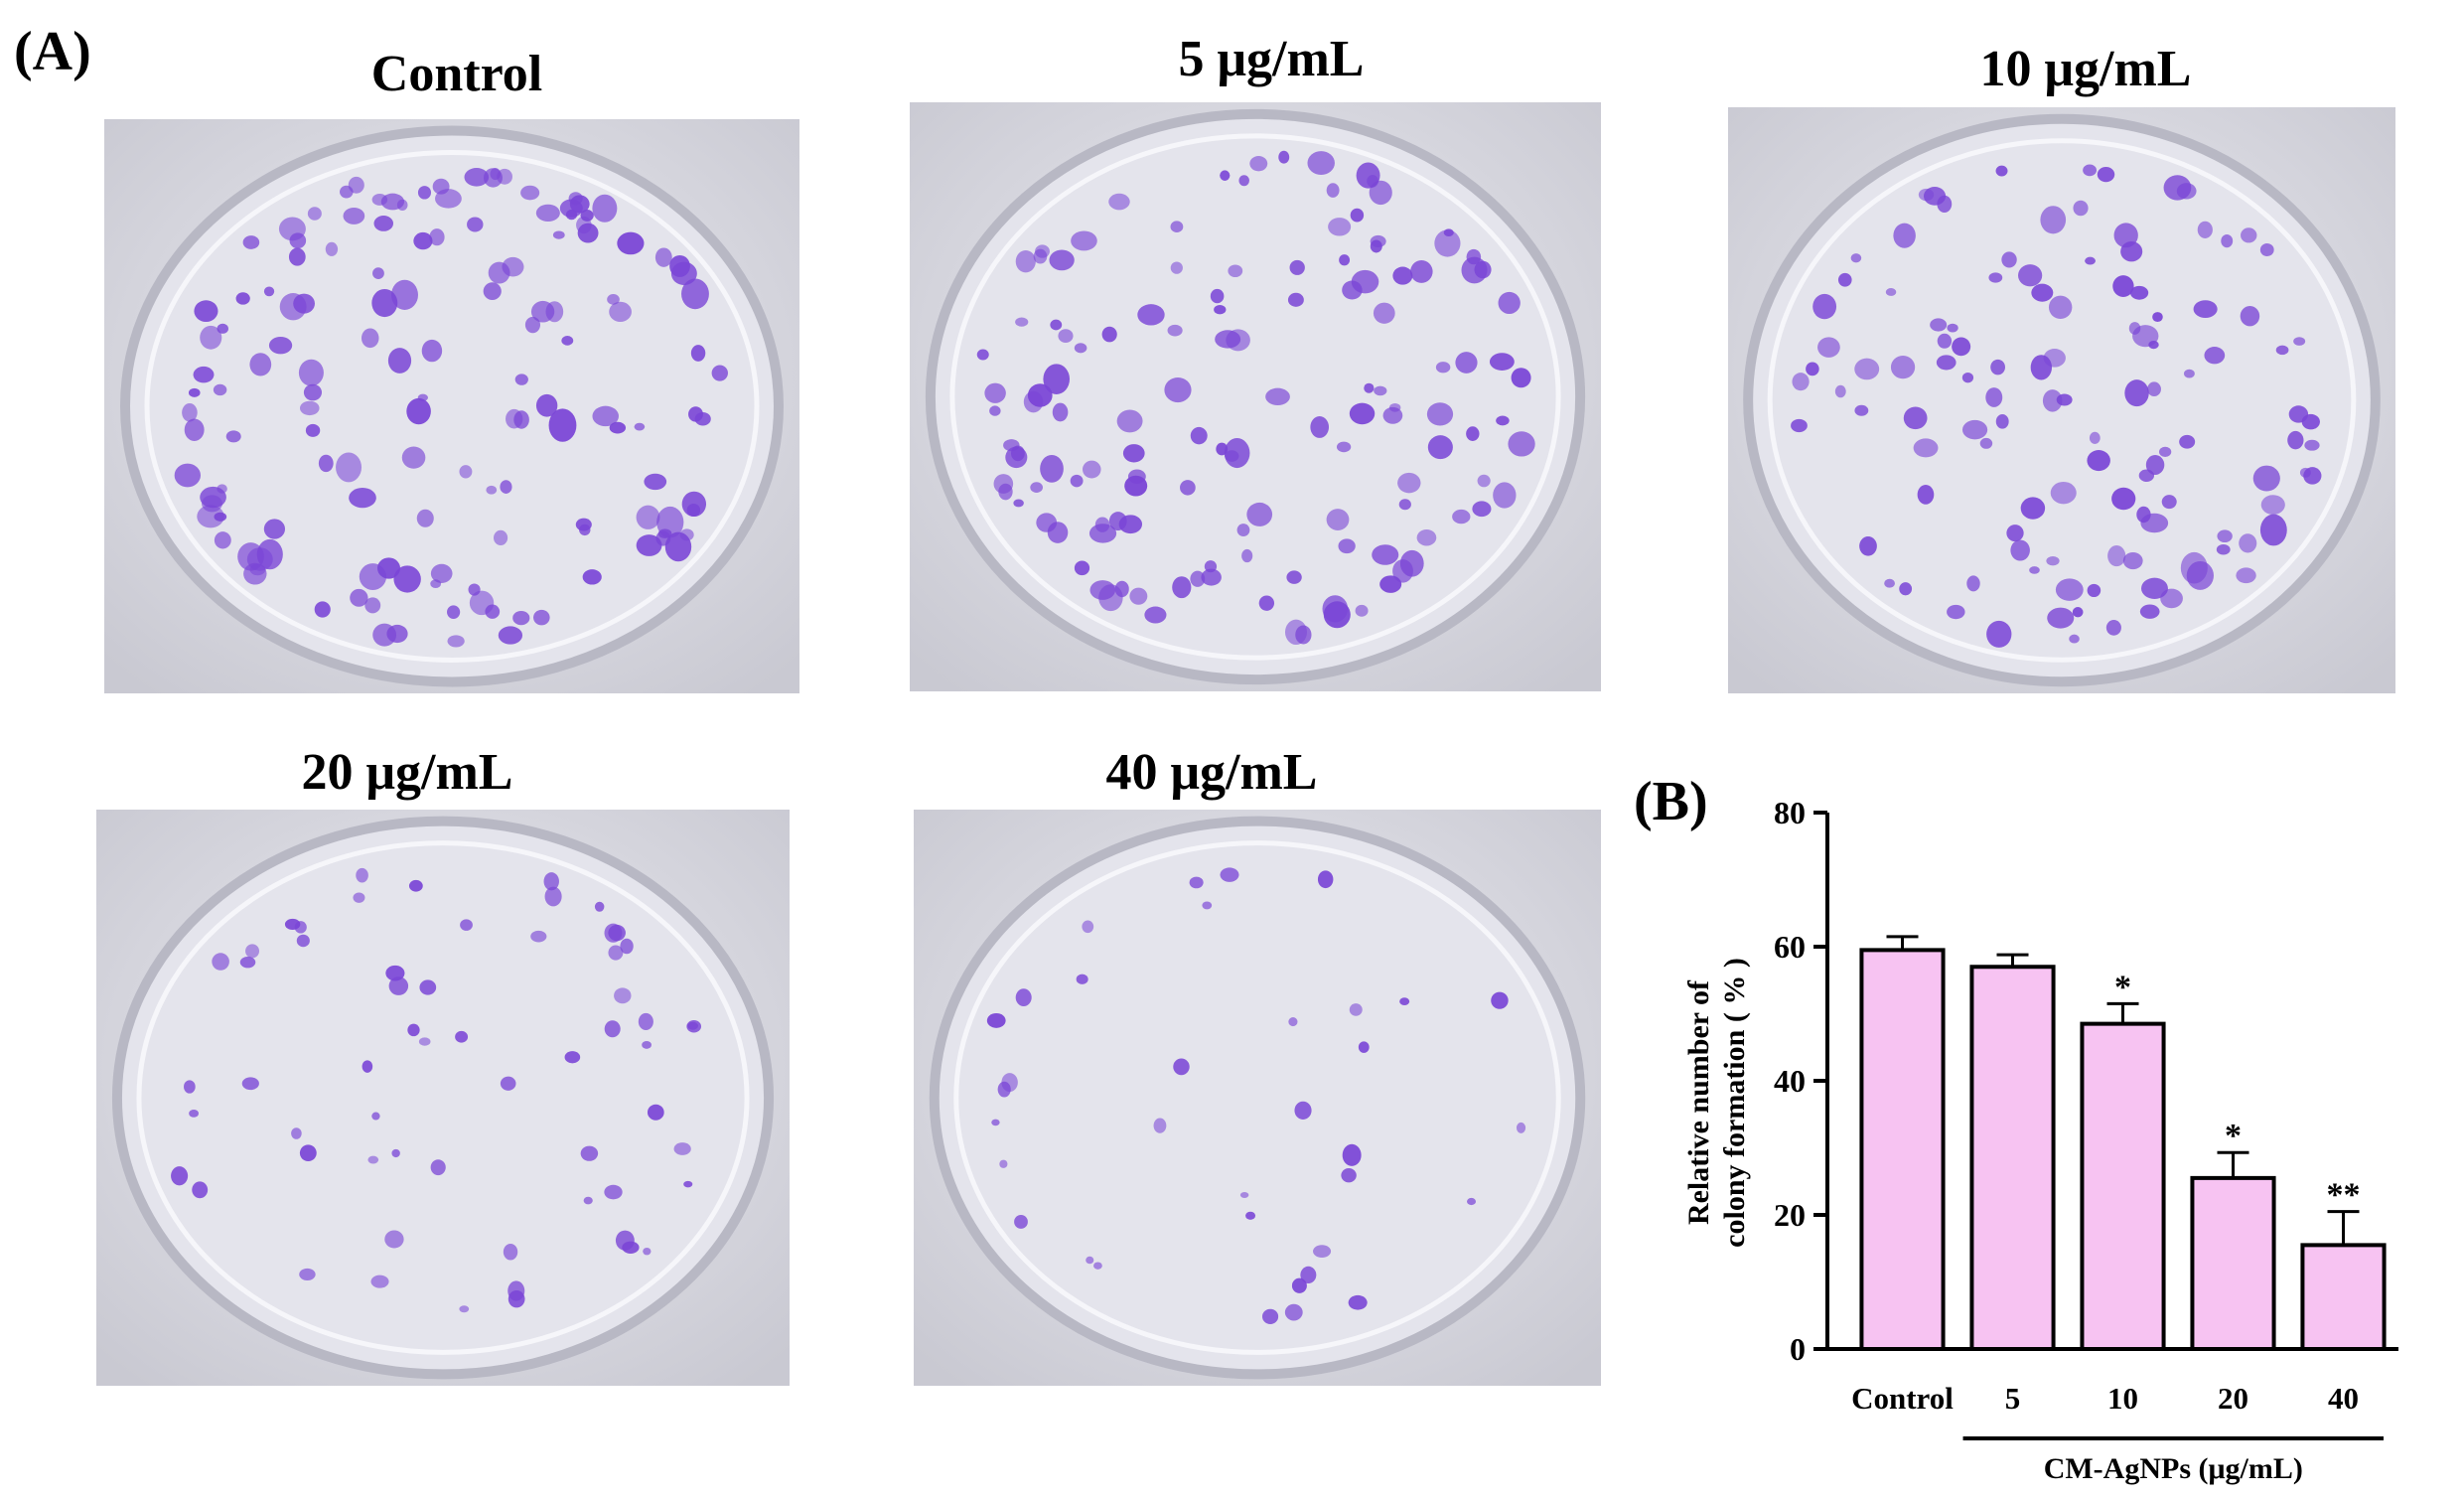 The width and height of the screenshot is (2464, 1500). Describe the element at coordinates (2344, 1195) in the screenshot. I see `significance-marker: **` at that location.